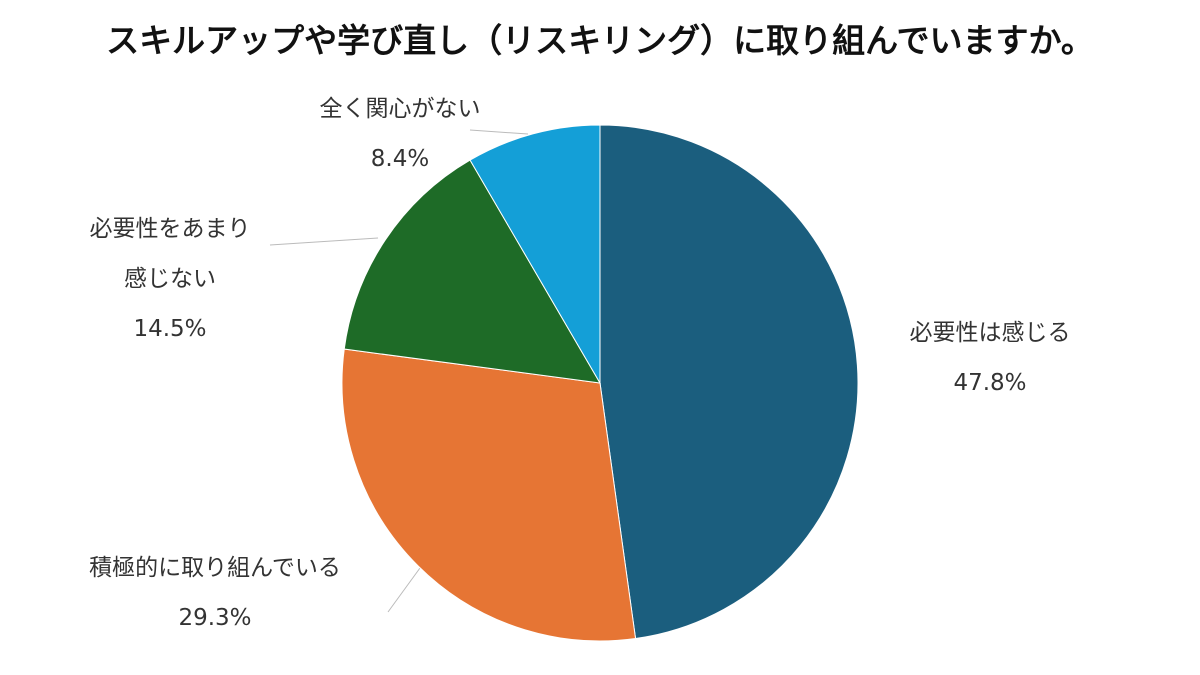  Describe the element at coordinates (990, 358) in the screenshot. I see `slice-label: 必要性は感じる 47.8%` at that location.